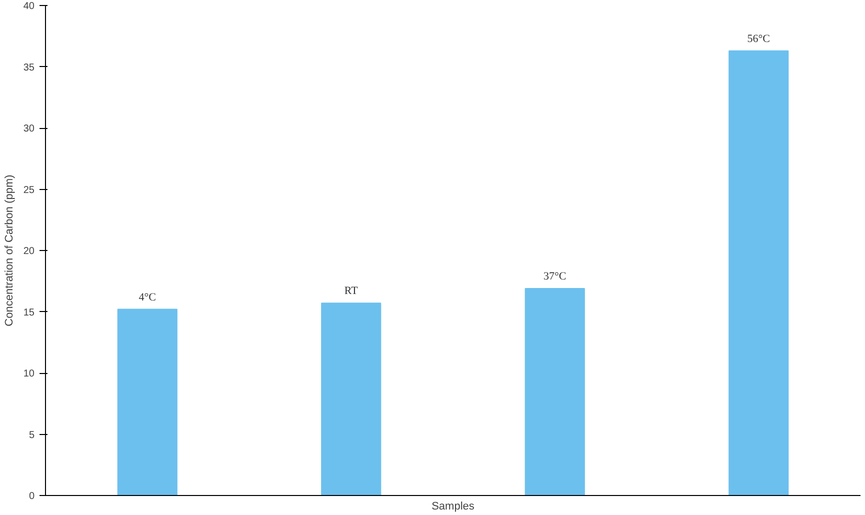 The width and height of the screenshot is (865, 515). Describe the element at coordinates (29, 190) in the screenshot. I see `y-tick-label: 25` at that location.